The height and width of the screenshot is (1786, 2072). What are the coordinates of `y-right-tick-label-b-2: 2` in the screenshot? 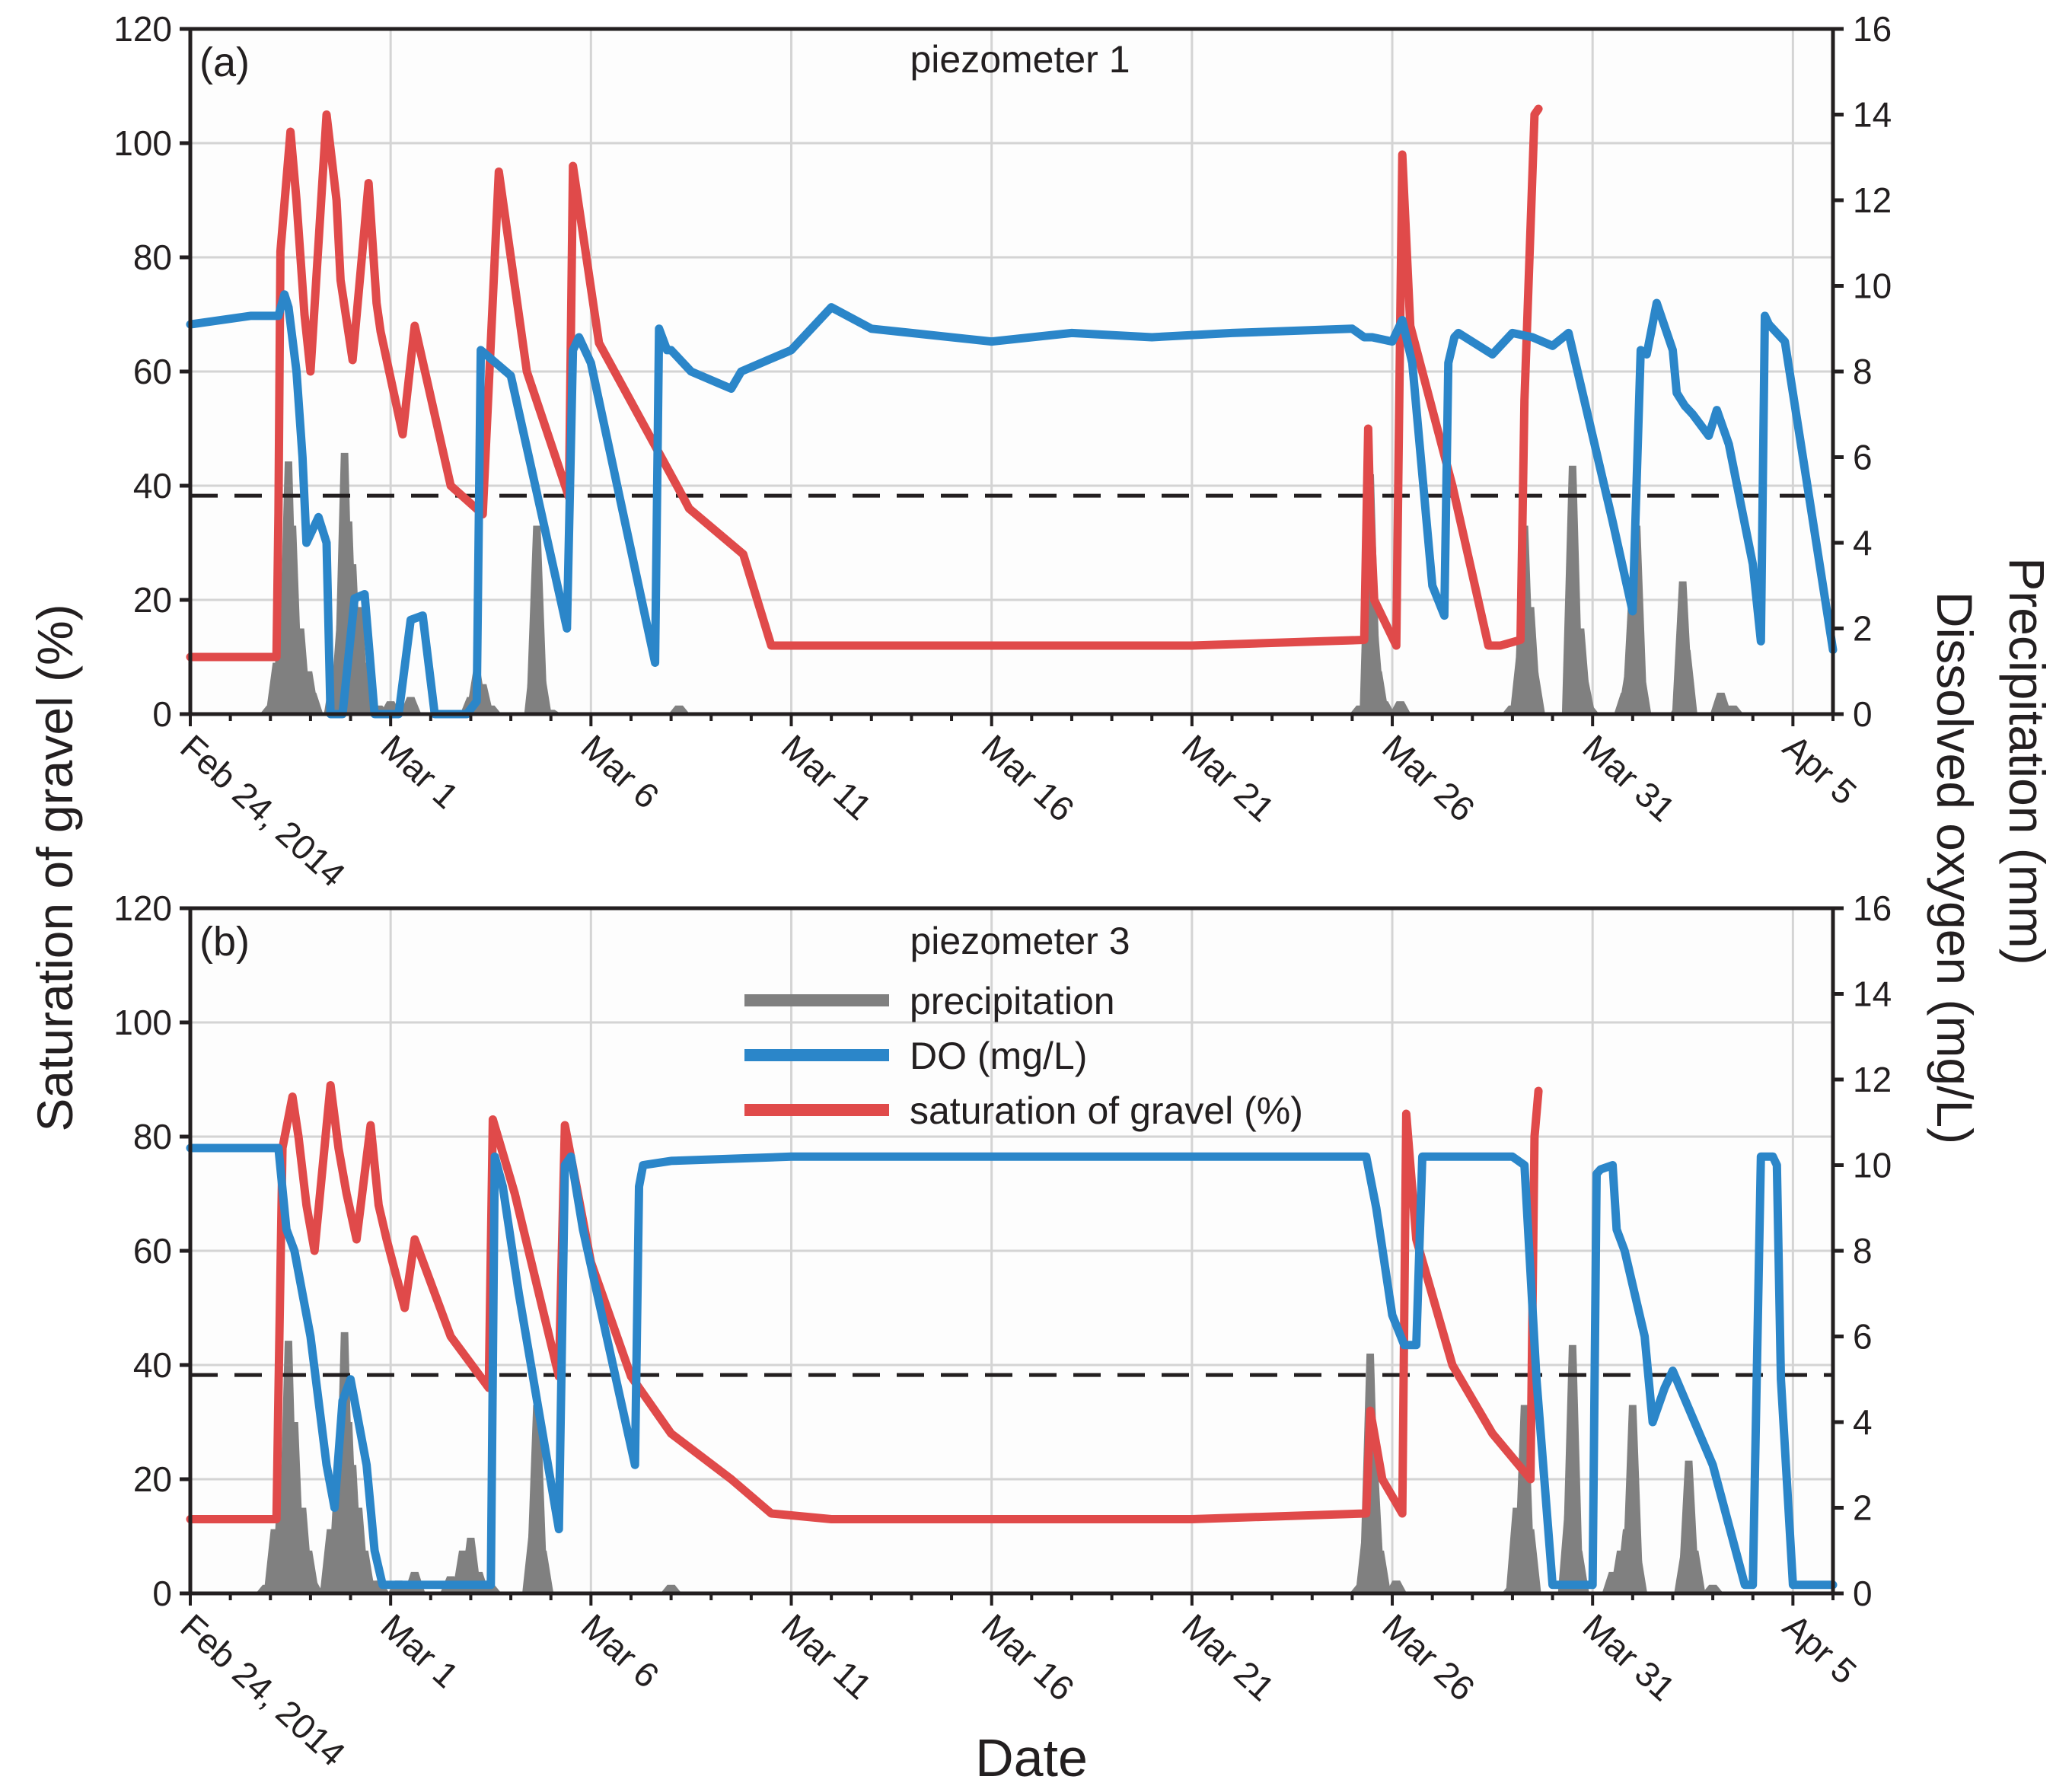 It's located at (1863, 1508).